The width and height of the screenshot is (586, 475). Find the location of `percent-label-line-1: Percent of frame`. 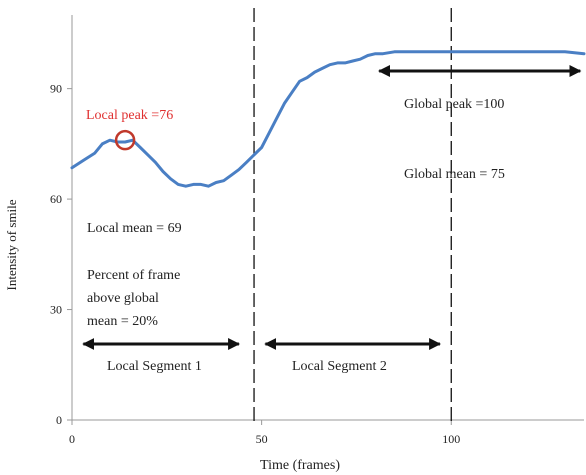

percent-label-line-1: Percent of frame is located at coordinates (133, 275).